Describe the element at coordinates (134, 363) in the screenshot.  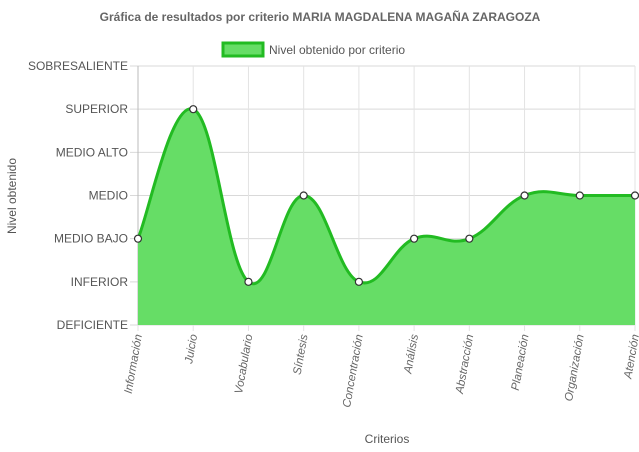
I see `x-tick-label: Información` at that location.